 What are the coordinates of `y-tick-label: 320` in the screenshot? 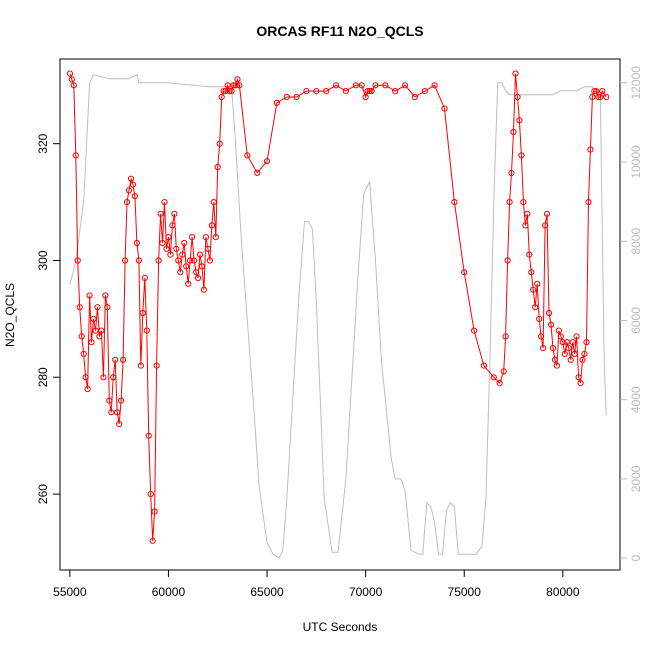 It's located at (43, 143).